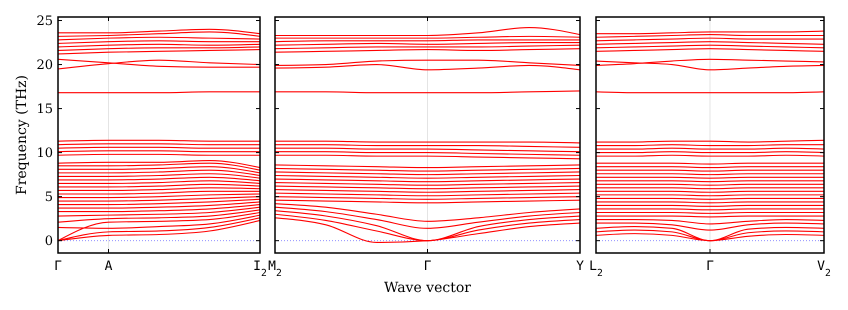 This screenshot has height=310, width=848. What do you see at coordinates (596, 268) in the screenshot?
I see `x-tick-label: L$_{2}$` at bounding box center [596, 268].